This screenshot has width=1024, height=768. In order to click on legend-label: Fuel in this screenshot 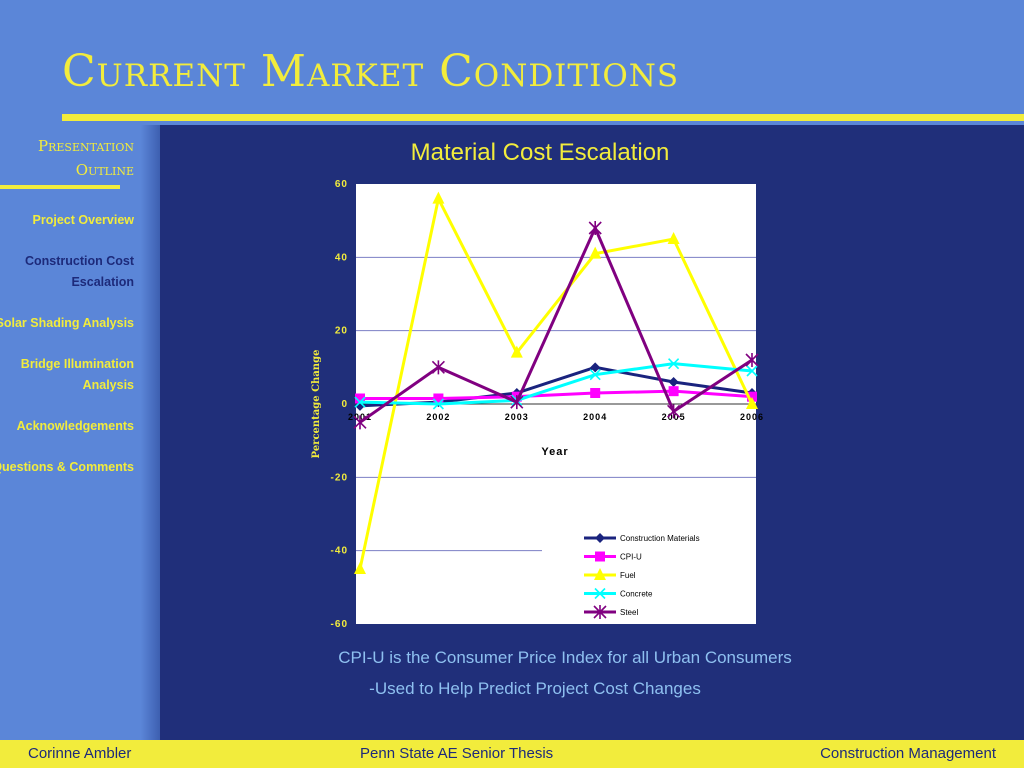, I will do `click(628, 575)`.